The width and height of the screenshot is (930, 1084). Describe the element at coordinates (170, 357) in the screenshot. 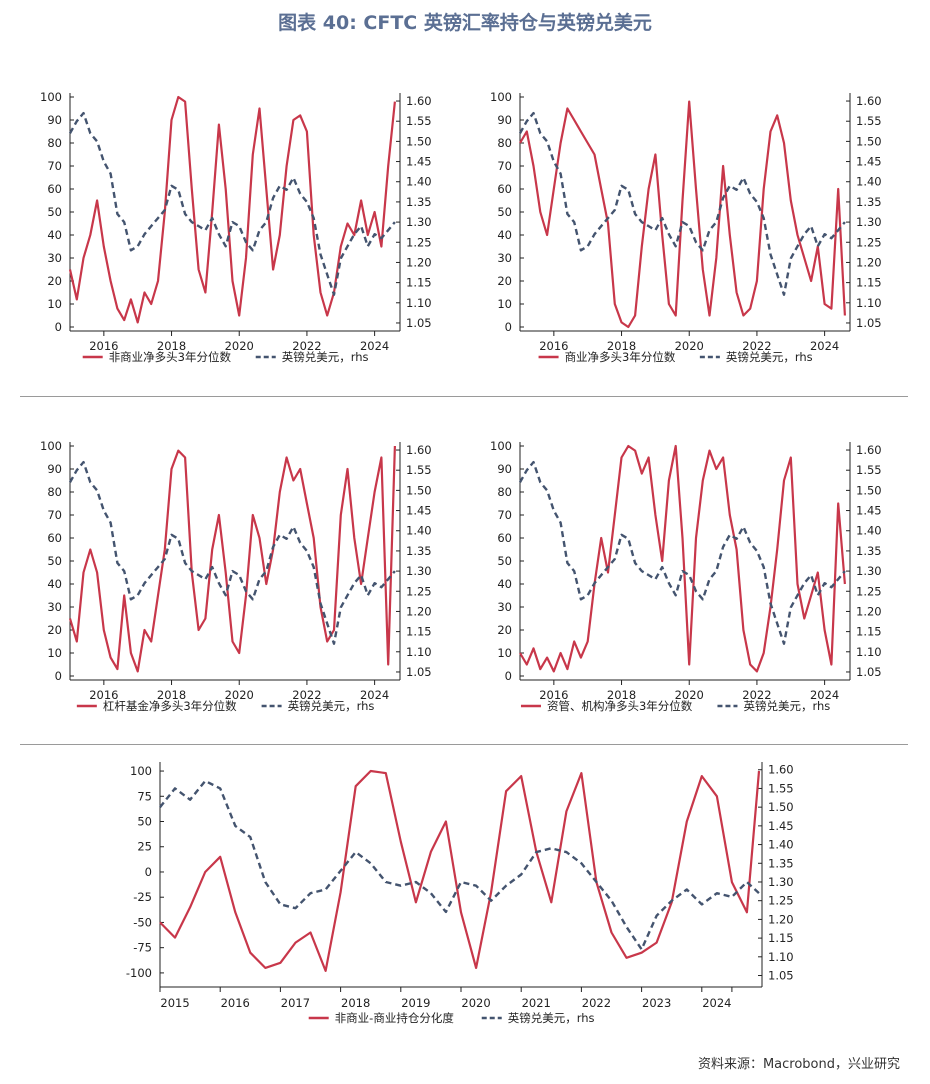

I see `legend-label-positioning: 非商业净多头3年分位数` at that location.